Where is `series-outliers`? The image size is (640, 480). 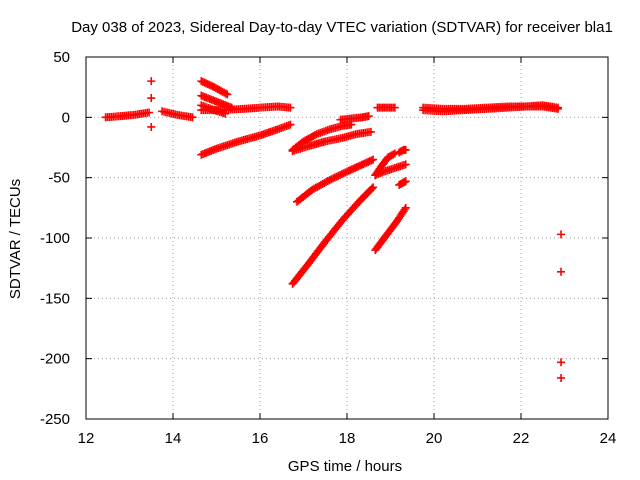 series-outliers is located at coordinates (561, 306).